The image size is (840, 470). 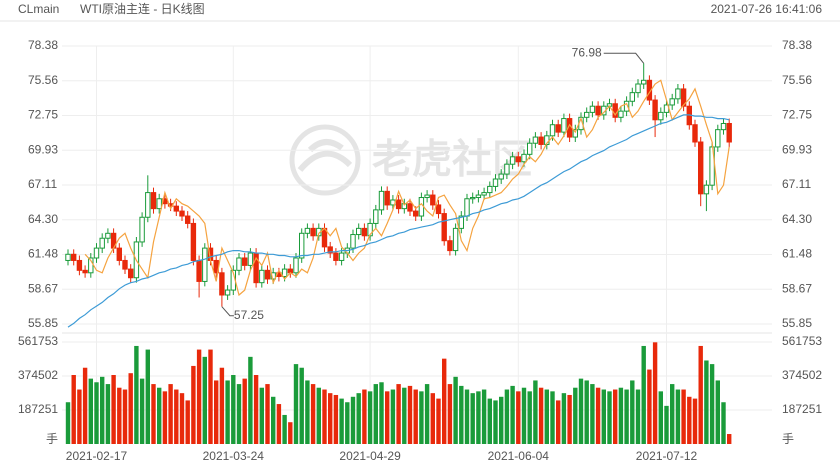 What do you see at coordinates (797, 80) in the screenshot?
I see `y-tick-label-right: 75.56` at bounding box center [797, 80].